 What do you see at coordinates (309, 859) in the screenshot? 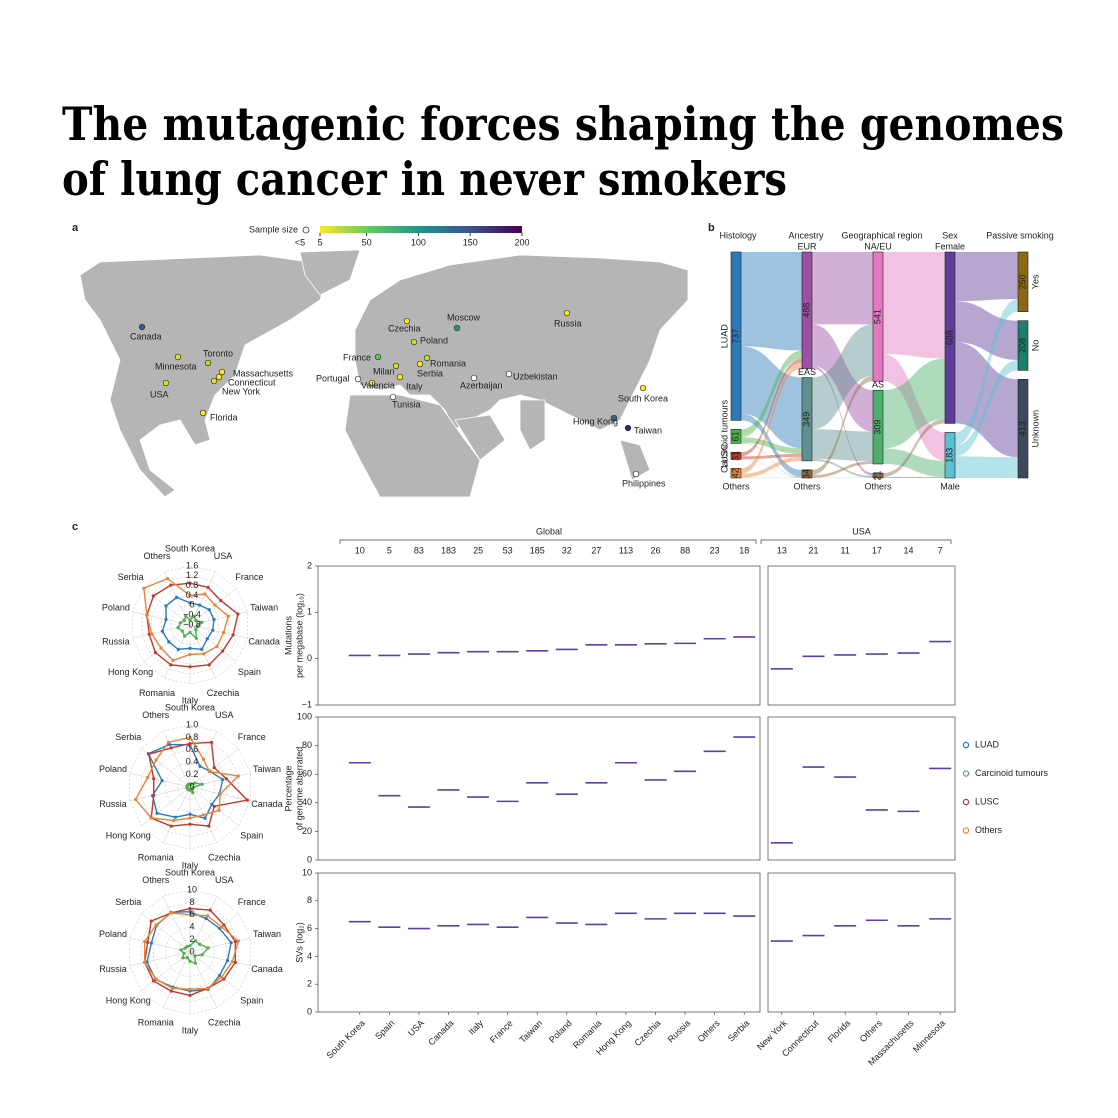
I see `y-tick-label: 0` at bounding box center [309, 859].